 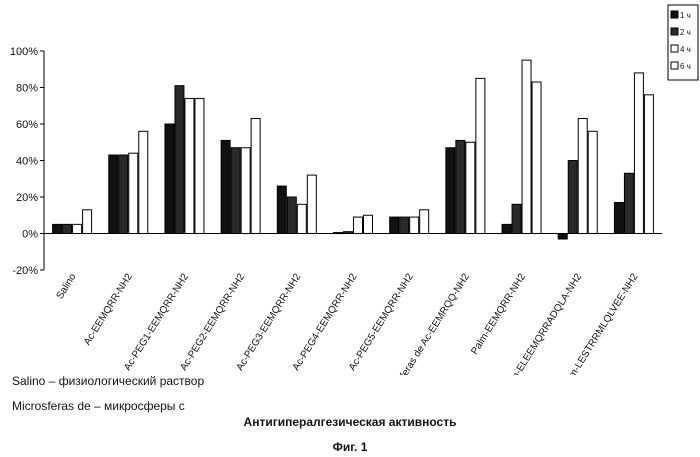 I want to click on legend-label: 6 ч, so click(x=685, y=66).